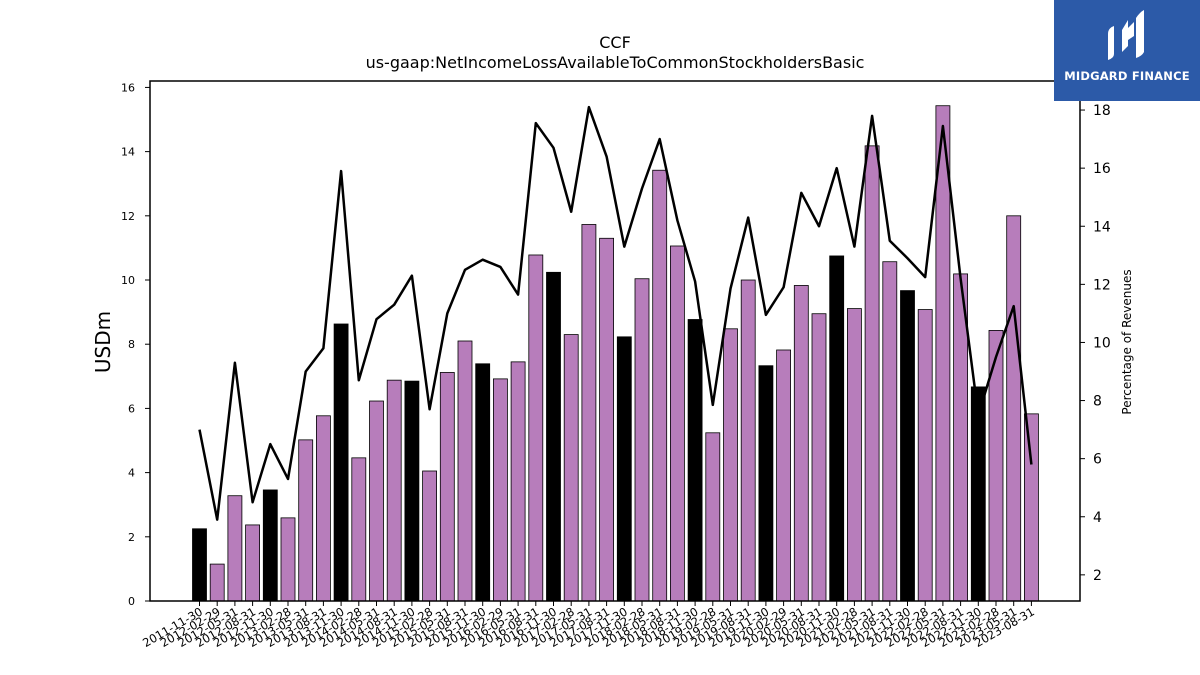  Describe the element at coordinates (1102, 343) in the screenshot. I see `y2-tick-label: 10` at that location.